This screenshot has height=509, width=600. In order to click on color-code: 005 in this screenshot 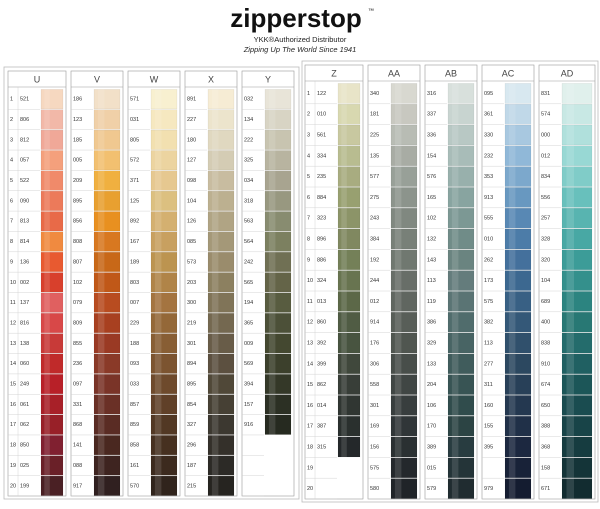, I will do `click(77, 161)`.